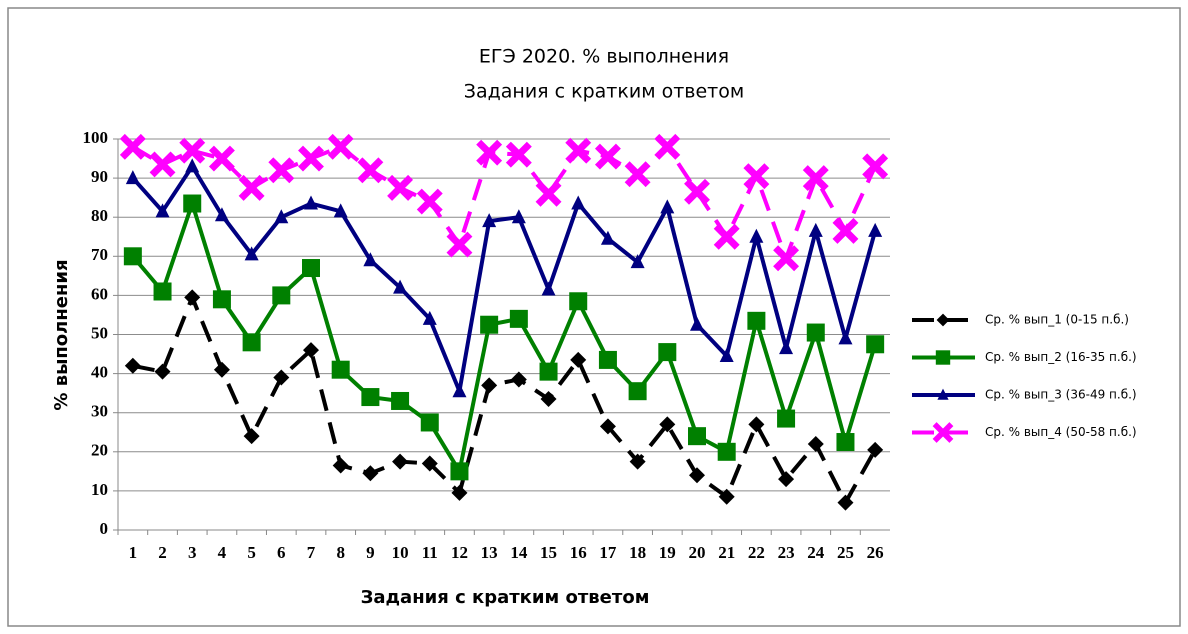 This screenshot has height=634, width=1188. What do you see at coordinates (519, 552) in the screenshot?
I see `x-tick-label: 14` at bounding box center [519, 552].